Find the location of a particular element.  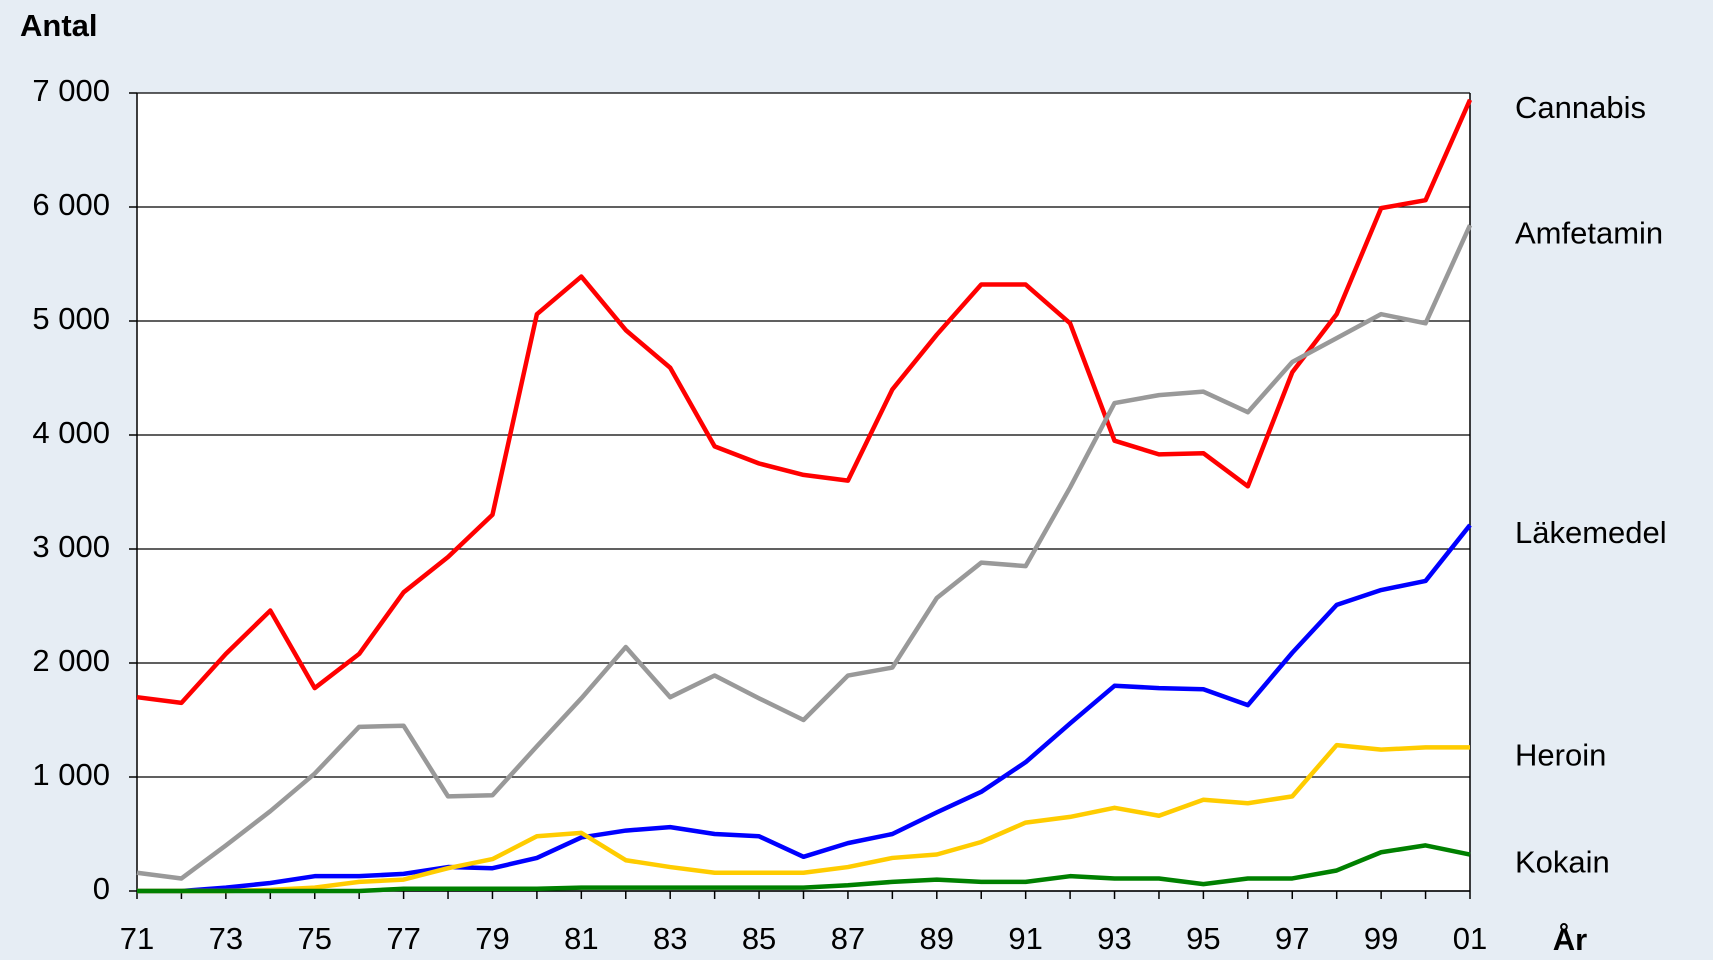

y-tick-label: 5 000 is located at coordinates (71, 318).